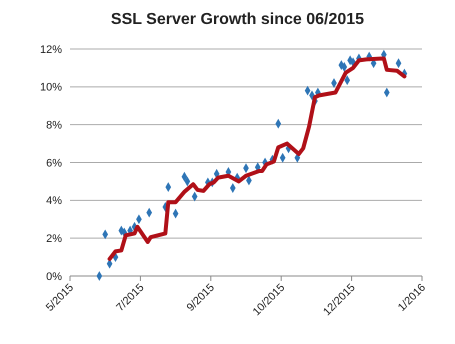  Describe the element at coordinates (54, 163) in the screenshot. I see `y-tick-label: 6%` at that location.